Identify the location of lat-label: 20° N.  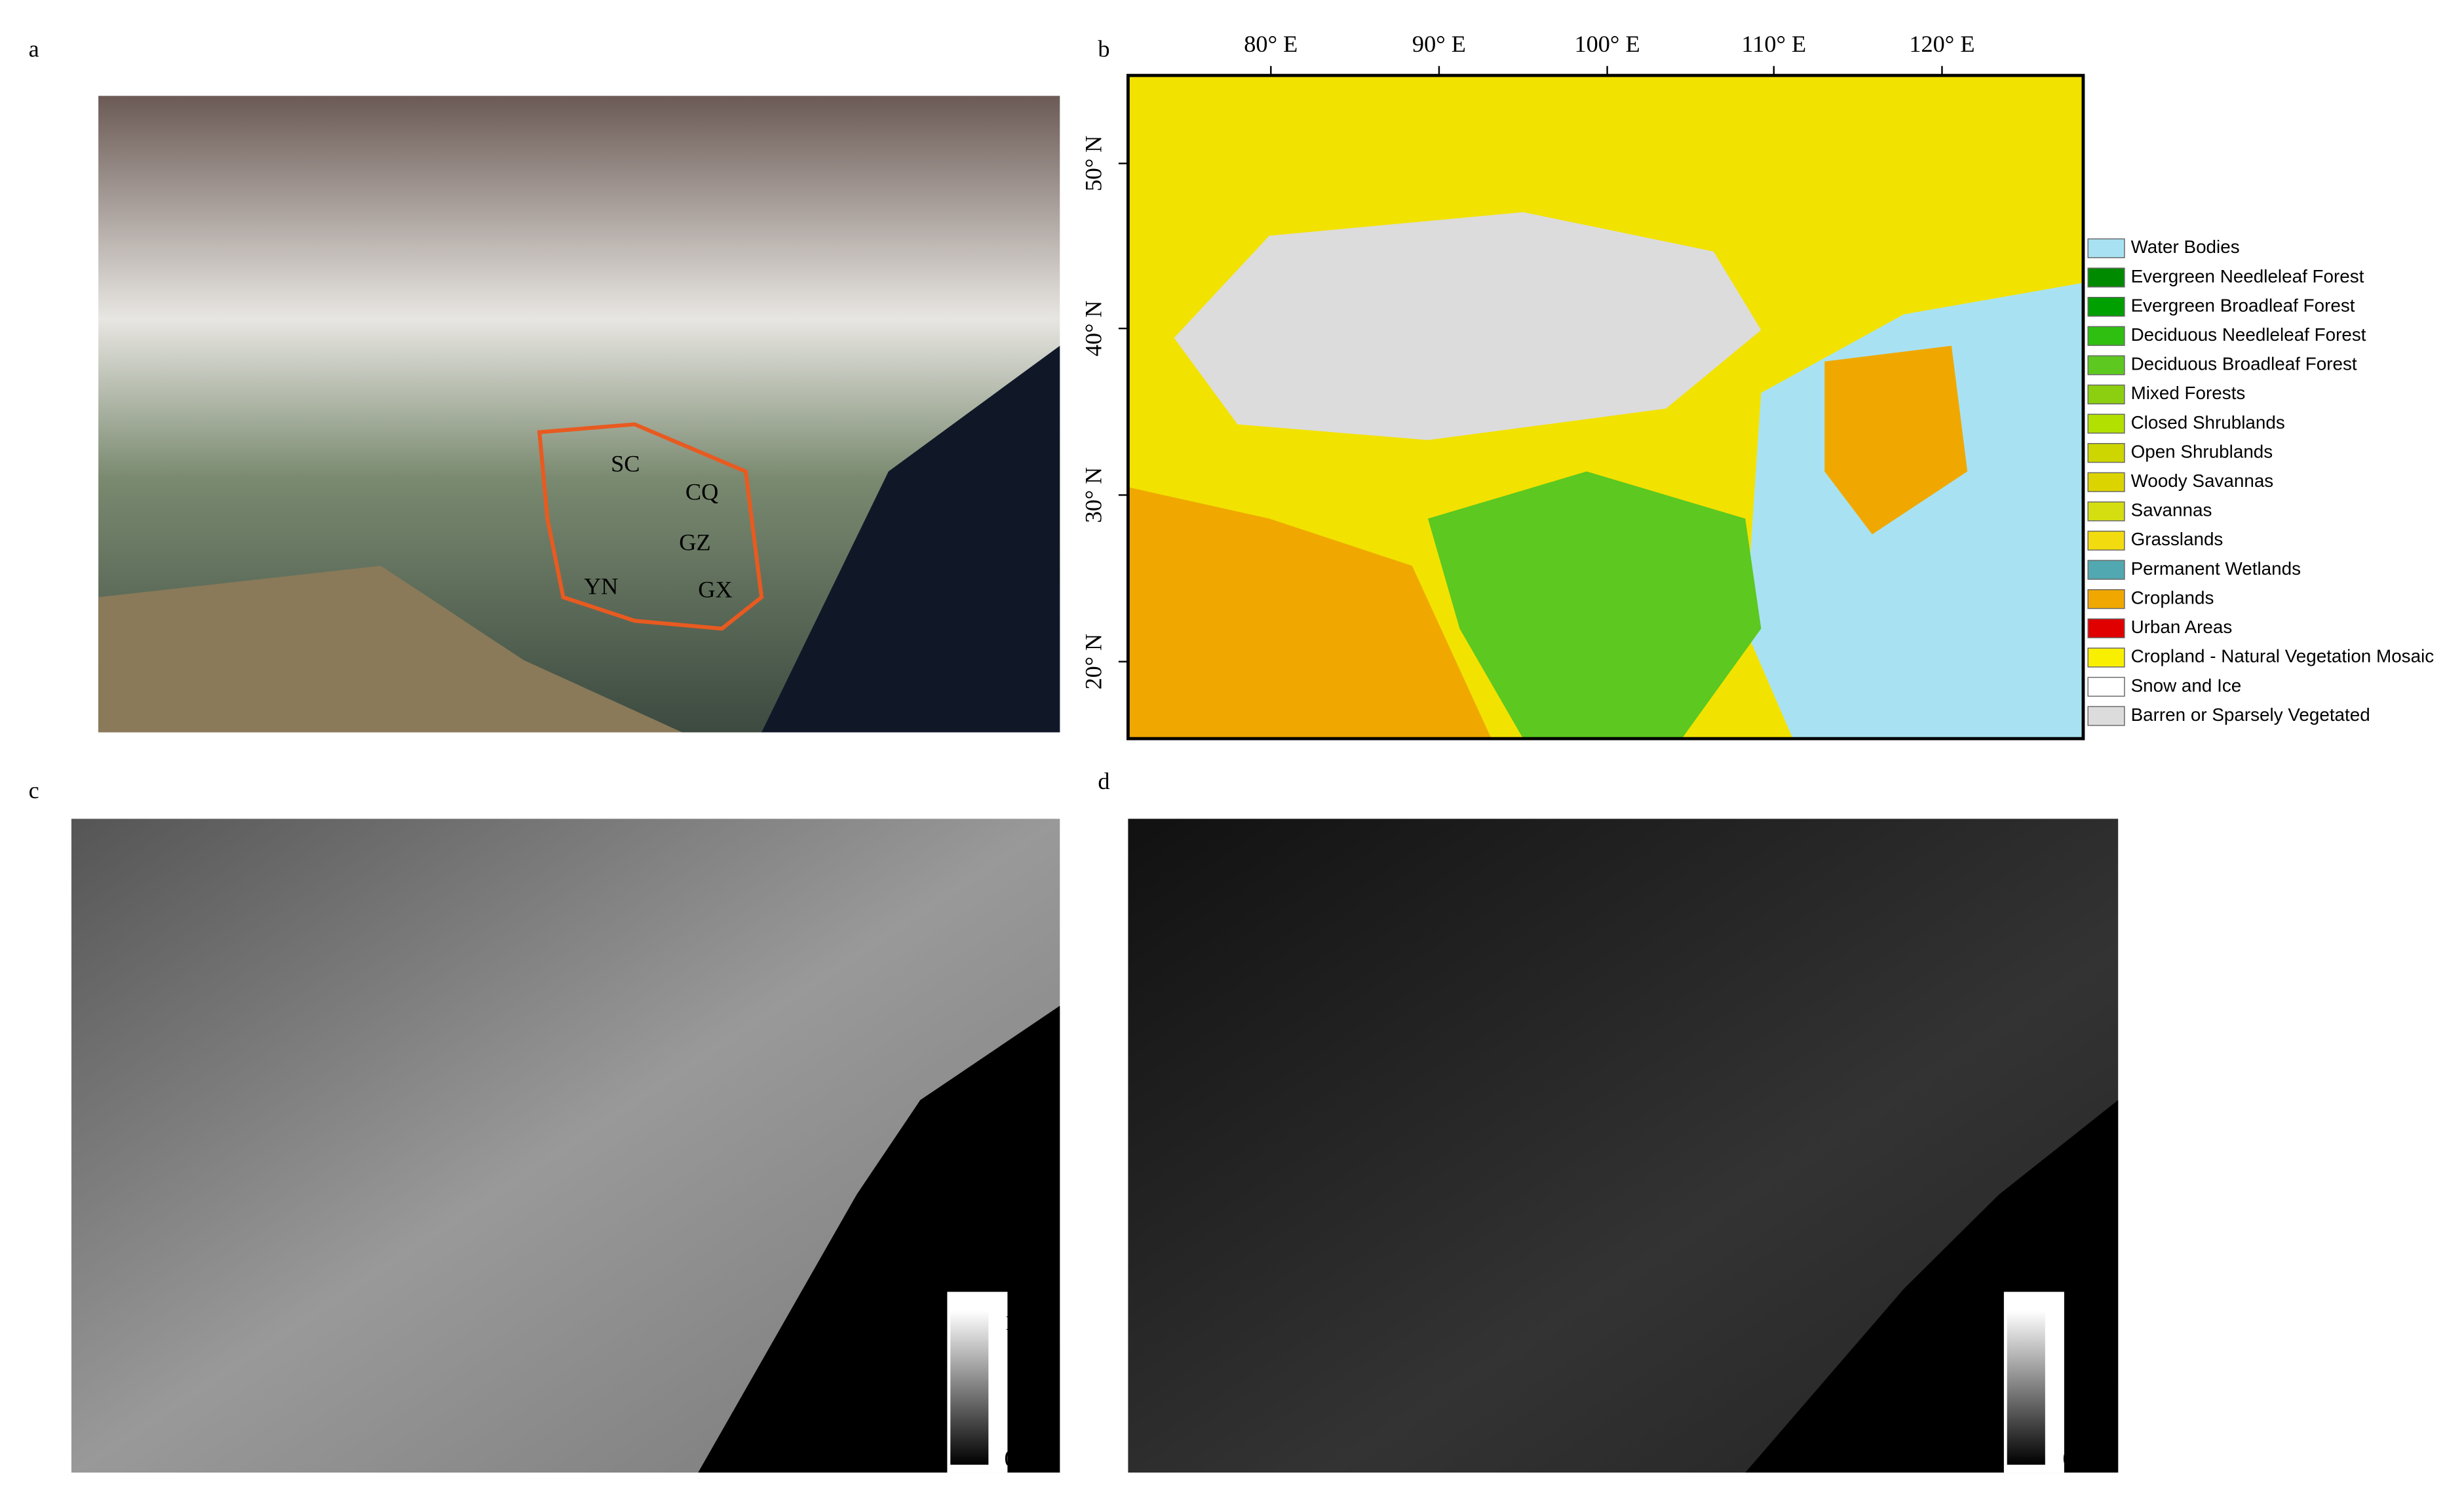
(1093, 661).